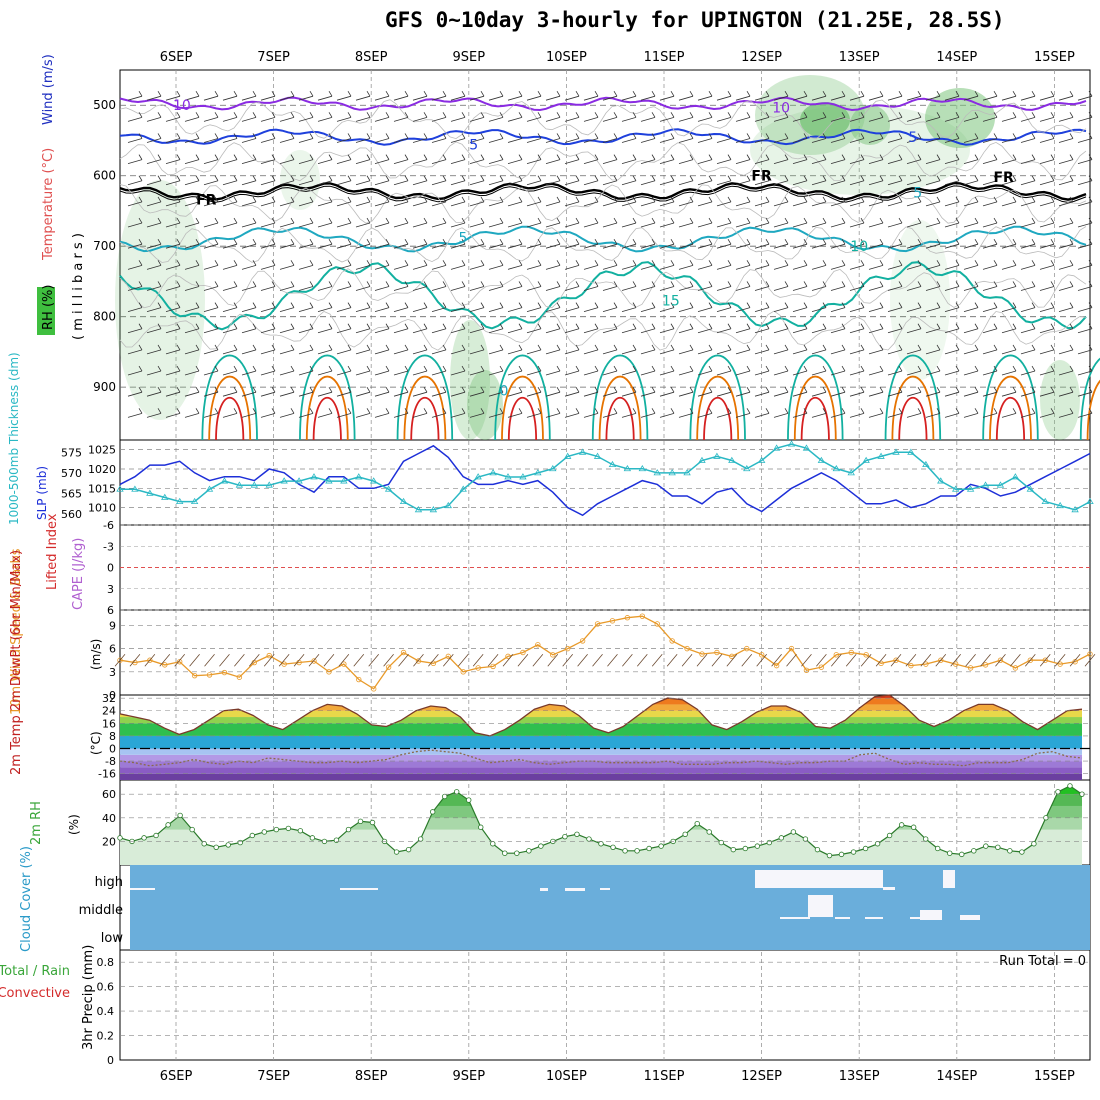 The image size is (1100, 1100). Describe the element at coordinates (836, 468) in the screenshot. I see `thickness-line-point` at that location.